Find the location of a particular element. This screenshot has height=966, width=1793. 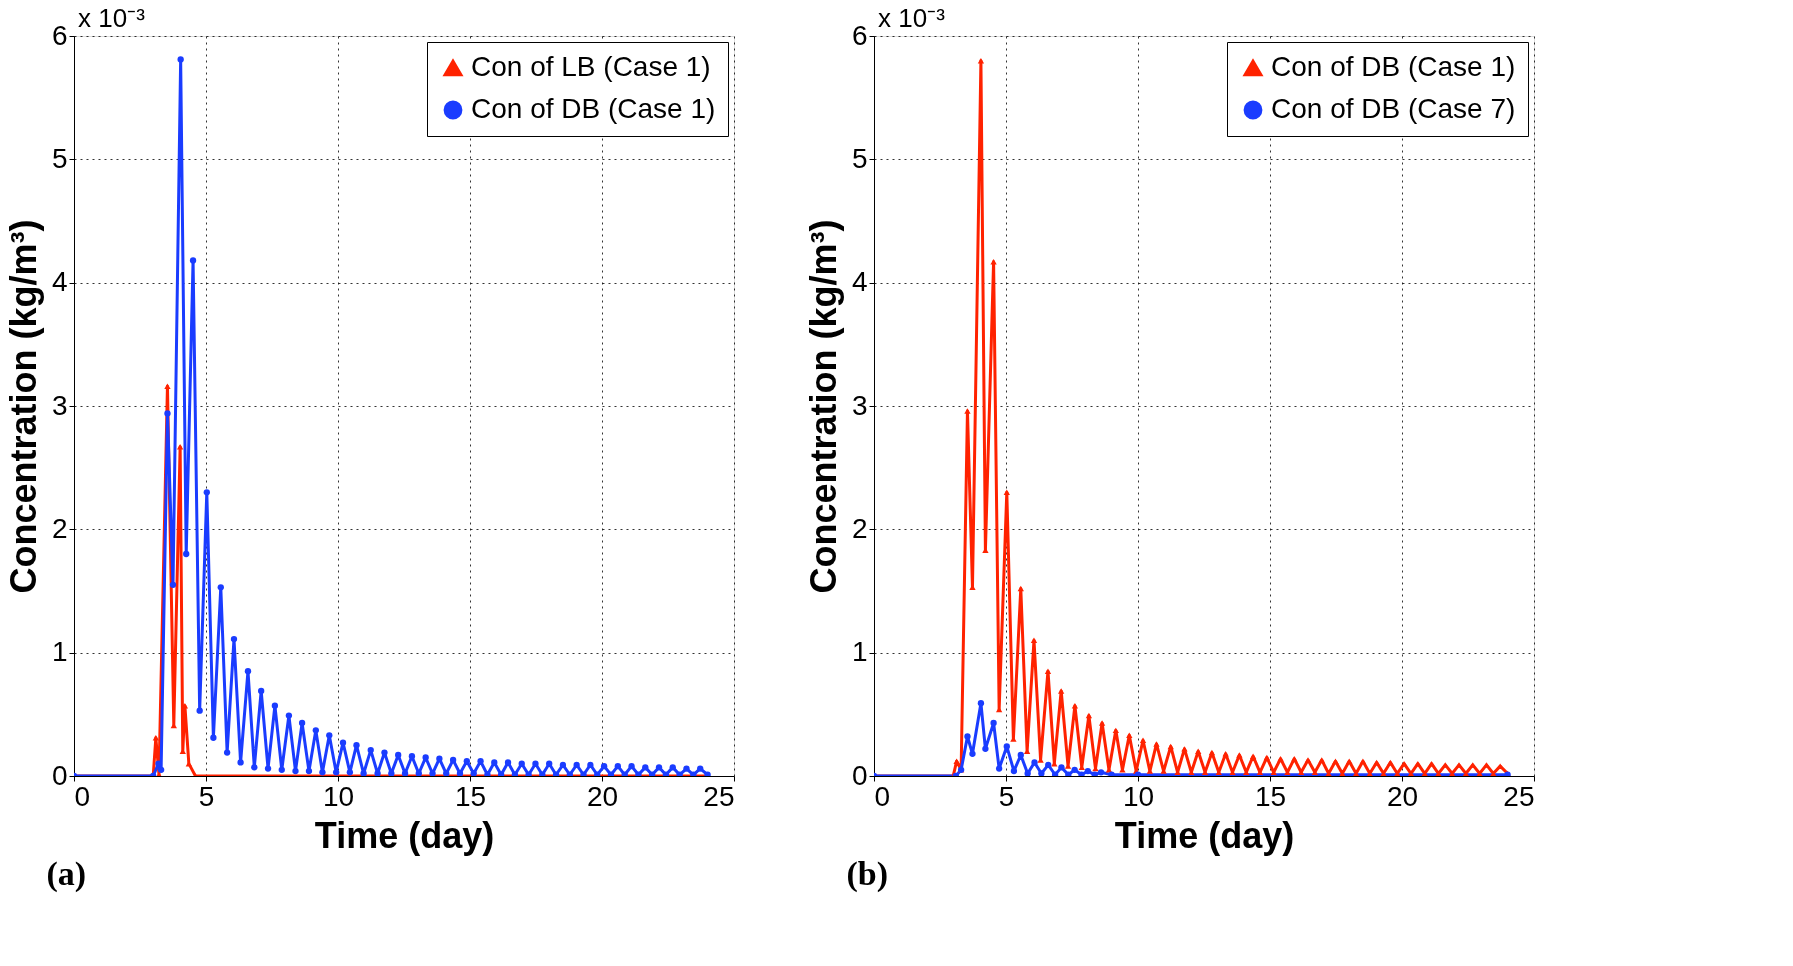

text: (b) is located at coordinates (867, 874).